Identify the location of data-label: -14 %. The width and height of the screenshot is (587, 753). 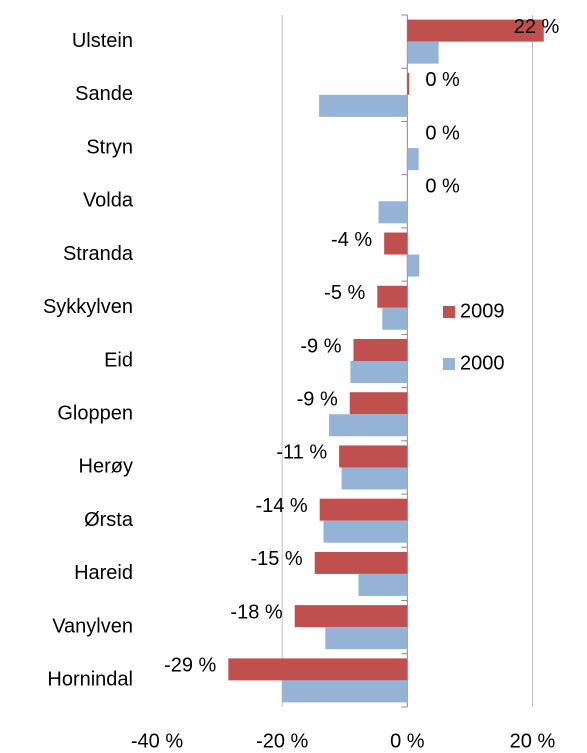
(281, 506).